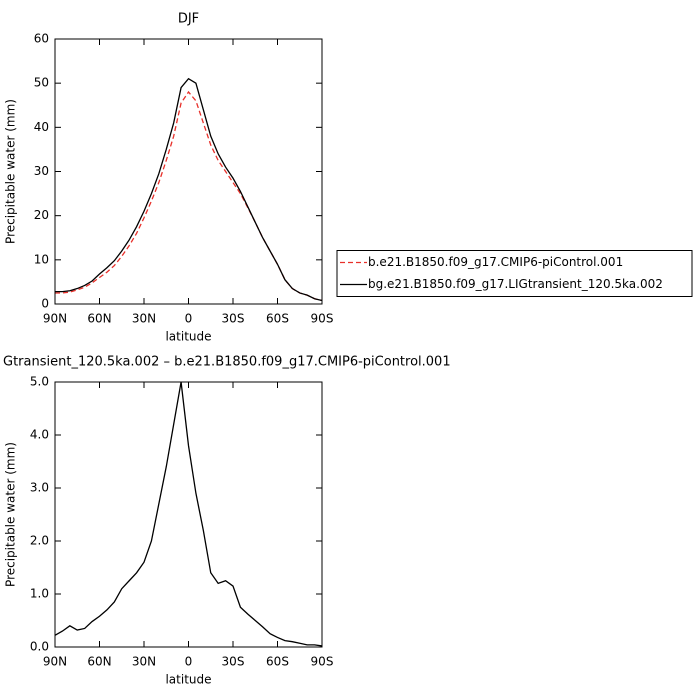 Image resolution: width=700 pixels, height=700 pixels. Describe the element at coordinates (41, 127) in the screenshot. I see `y-tick-label: 40` at that location.